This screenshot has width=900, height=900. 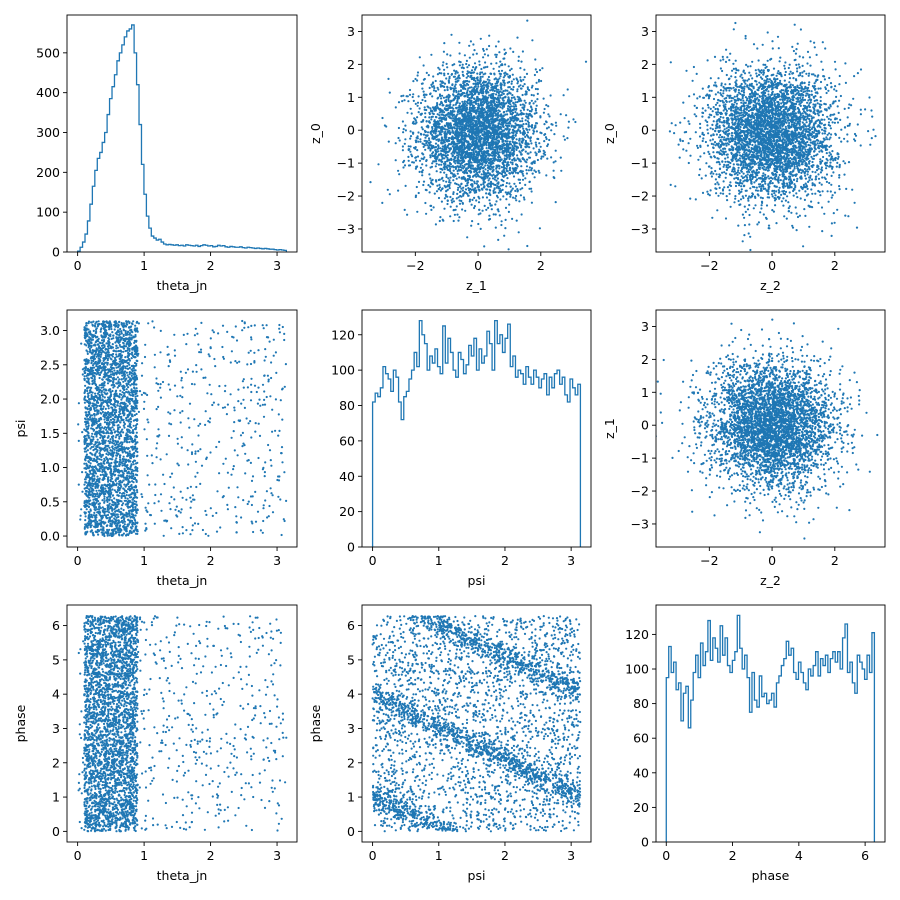 What do you see at coordinates (182, 285) in the screenshot?
I see `x-axis-label: theta_jn` at bounding box center [182, 285].